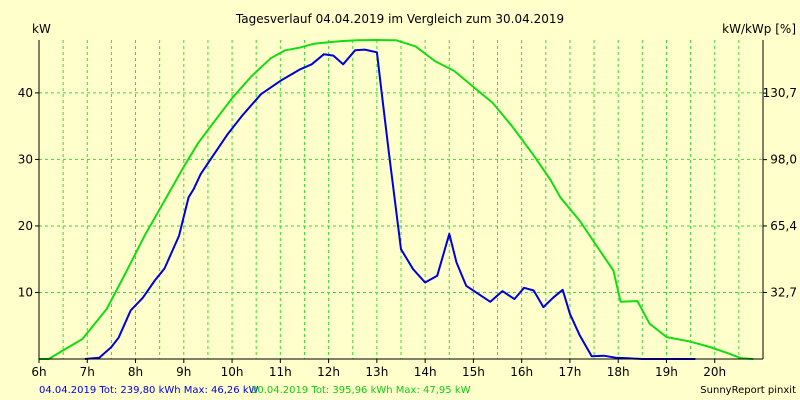 The width and height of the screenshot is (800, 400). What do you see at coordinates (748, 390) in the screenshot?
I see `footer-credit: SunnyReport pinxit` at bounding box center [748, 390].